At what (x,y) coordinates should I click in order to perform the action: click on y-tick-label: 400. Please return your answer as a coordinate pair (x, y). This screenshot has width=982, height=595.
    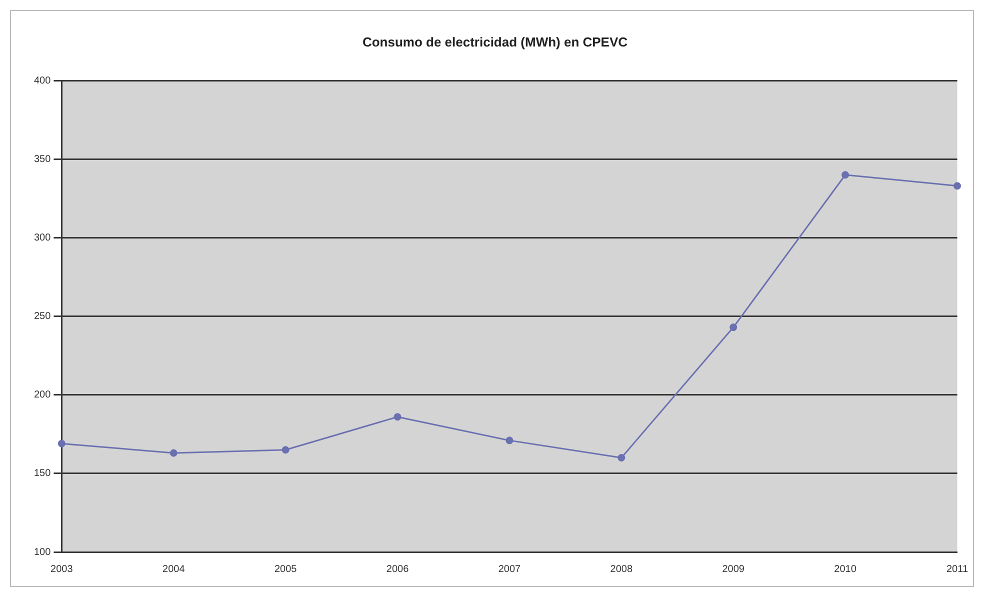
    Looking at the image, I should click on (43, 80).